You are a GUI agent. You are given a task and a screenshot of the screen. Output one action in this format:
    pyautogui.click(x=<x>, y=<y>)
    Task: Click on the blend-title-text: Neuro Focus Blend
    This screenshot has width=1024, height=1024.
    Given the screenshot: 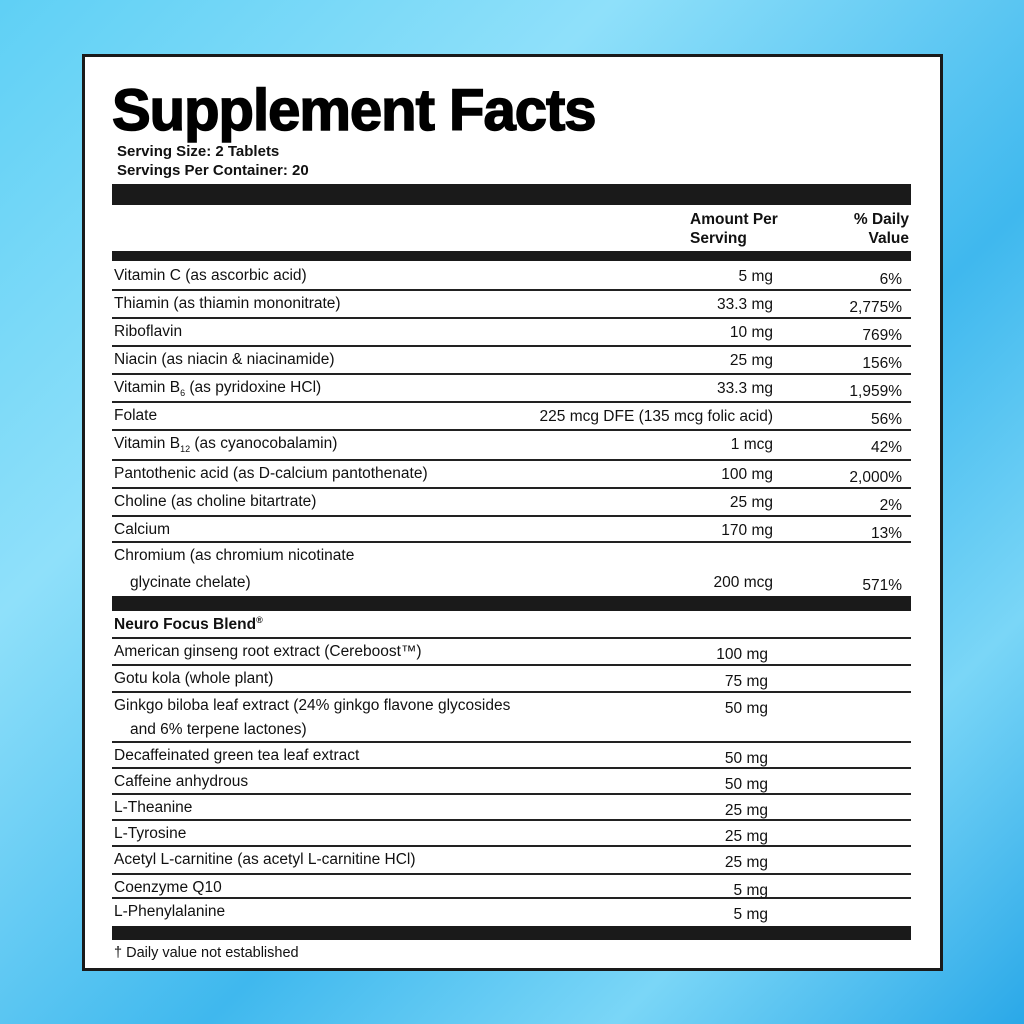 What is the action you would take?
    pyautogui.click(x=185, y=625)
    